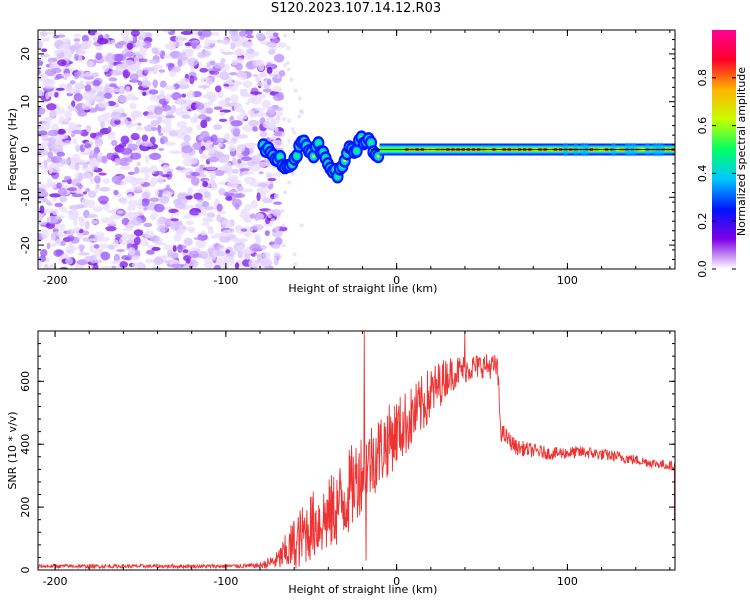  What do you see at coordinates (55, 280) in the screenshot?
I see `x-tick-label: -200` at bounding box center [55, 280].